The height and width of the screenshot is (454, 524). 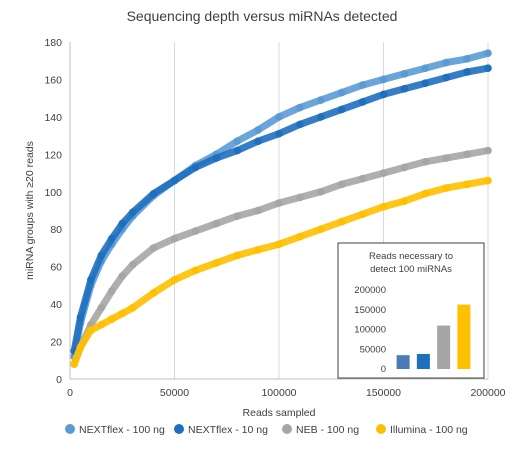 What do you see at coordinates (373, 349) in the screenshot?
I see `inset-y-tick-label: 50000` at bounding box center [373, 349].